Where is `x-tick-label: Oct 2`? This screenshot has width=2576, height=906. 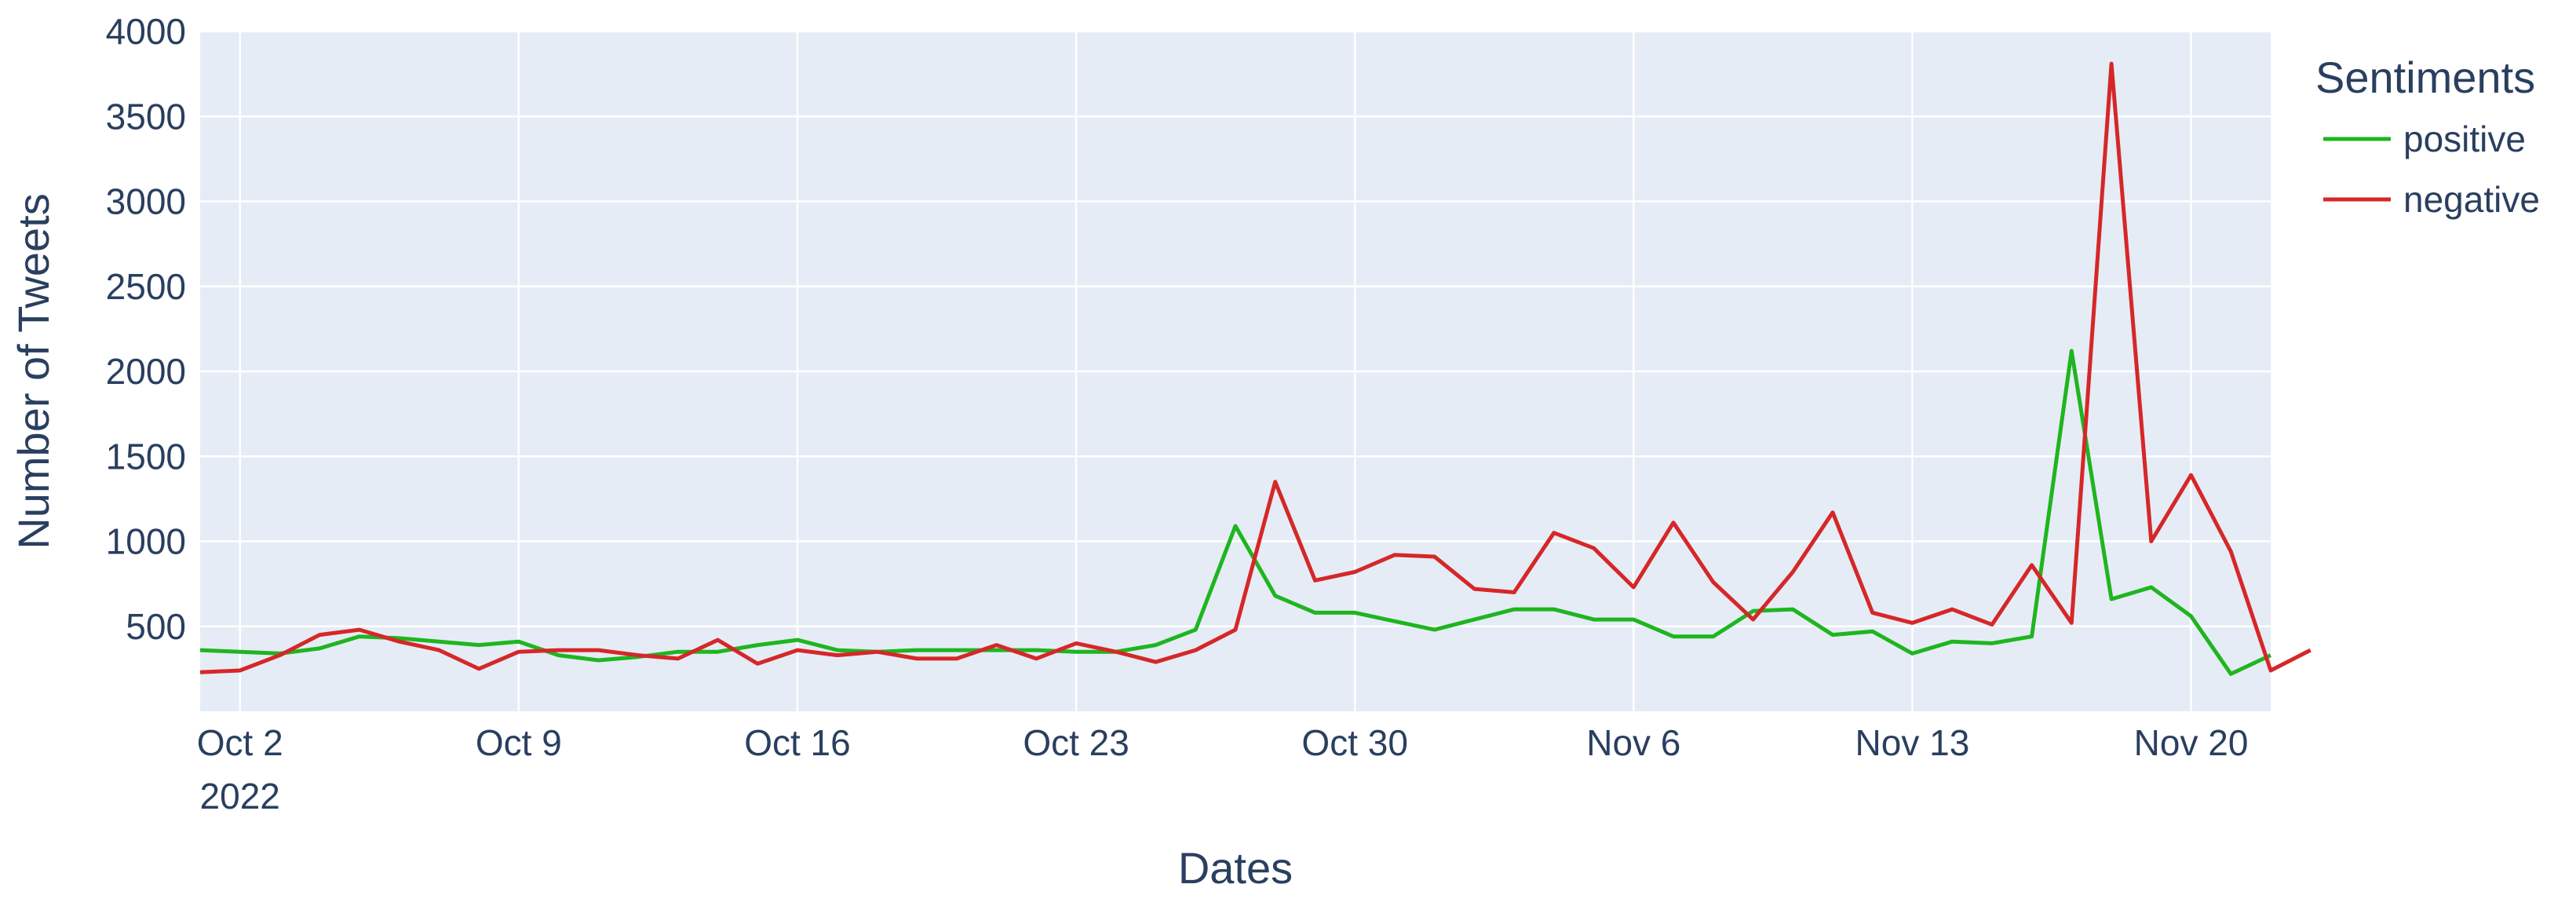
x-tick-label: Oct 2 is located at coordinates (240, 743).